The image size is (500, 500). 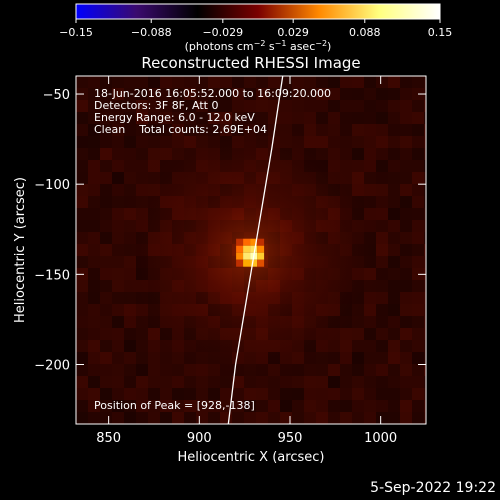 What do you see at coordinates (365, 32) in the screenshot?
I see `colorbar-tick-label: 0.088` at bounding box center [365, 32].